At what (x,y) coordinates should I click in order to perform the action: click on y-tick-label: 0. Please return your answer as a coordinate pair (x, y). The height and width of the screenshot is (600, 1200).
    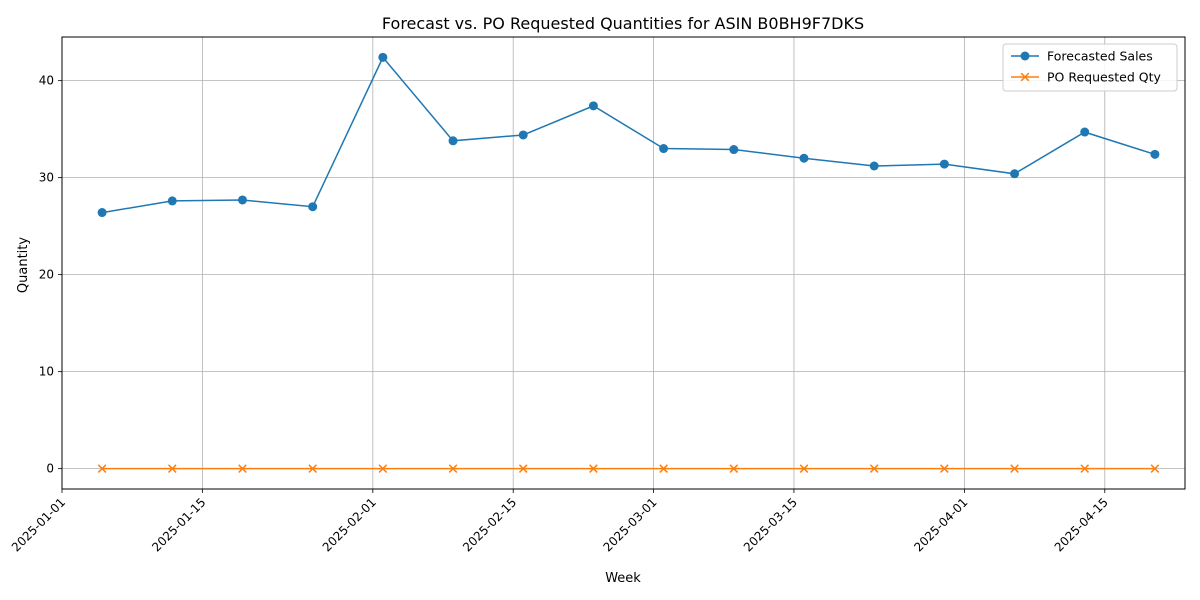
    Looking at the image, I should click on (50, 469).